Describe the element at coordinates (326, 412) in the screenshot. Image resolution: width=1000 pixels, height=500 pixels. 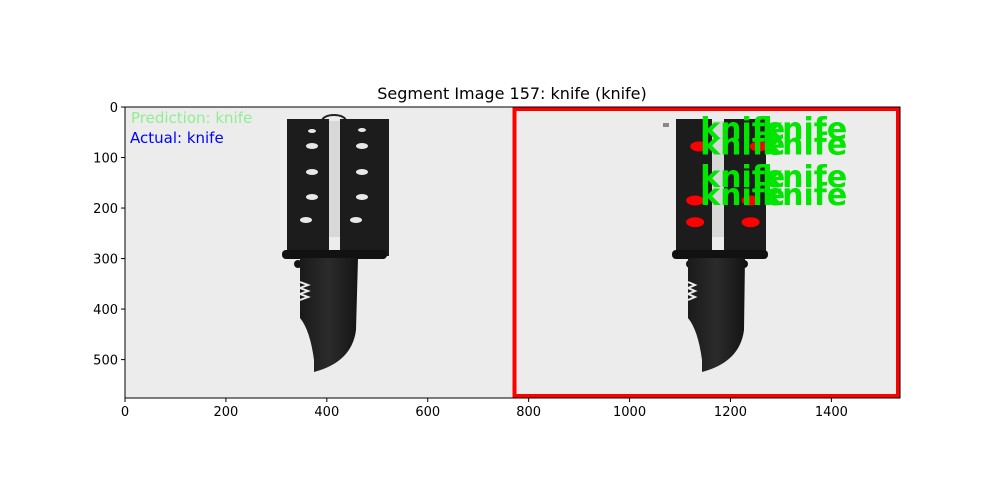
I see `x-tick-label: 400` at that location.